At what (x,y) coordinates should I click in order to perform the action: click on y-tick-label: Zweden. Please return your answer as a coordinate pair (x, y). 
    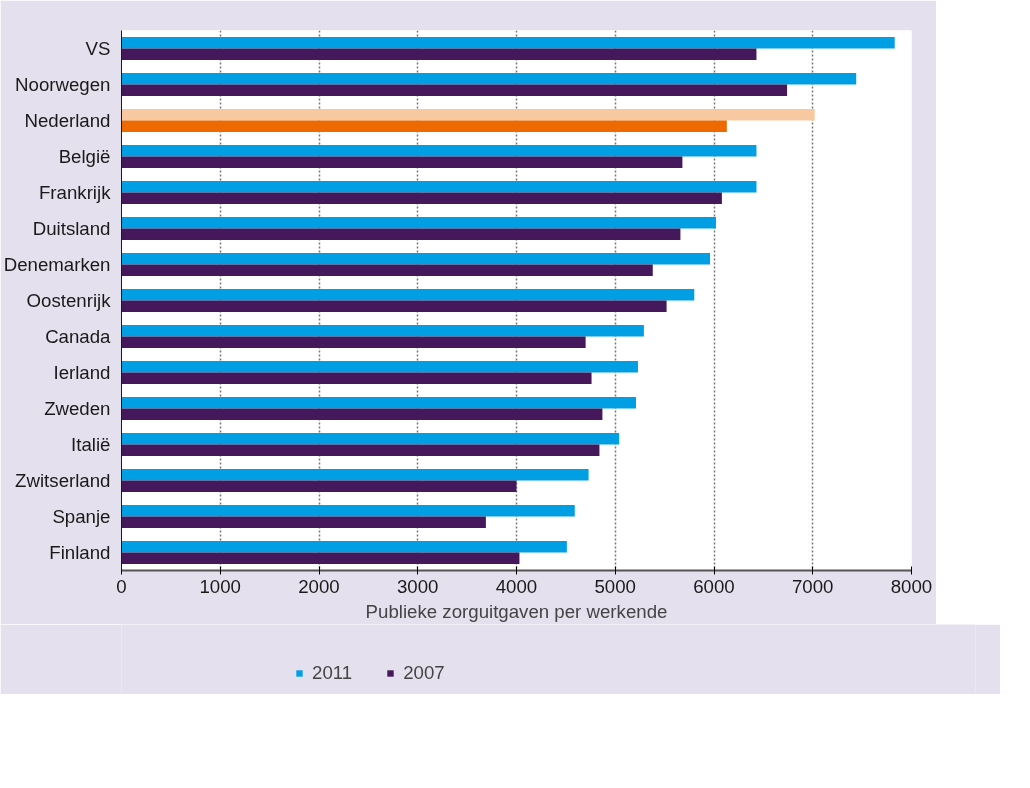
    Looking at the image, I should click on (77, 408).